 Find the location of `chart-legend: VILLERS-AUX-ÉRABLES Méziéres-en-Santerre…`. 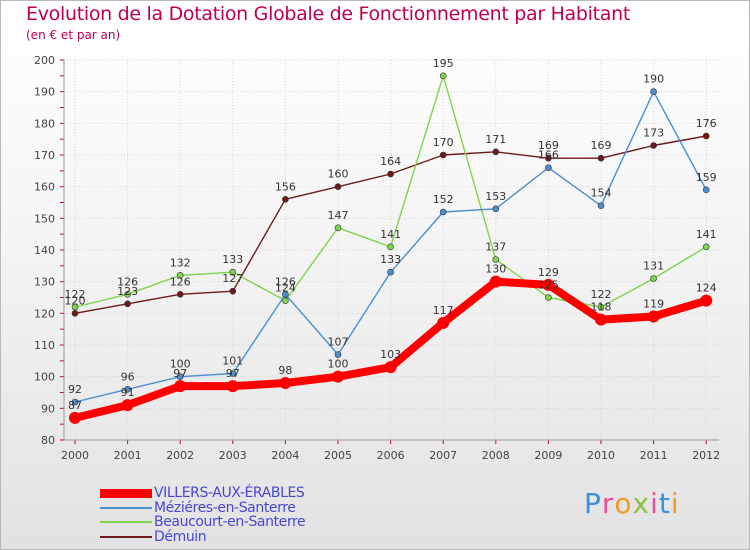

chart-legend: VILLERS-AUX-ÉRABLES Méziéres-en-Santerre… is located at coordinates (220, 515).